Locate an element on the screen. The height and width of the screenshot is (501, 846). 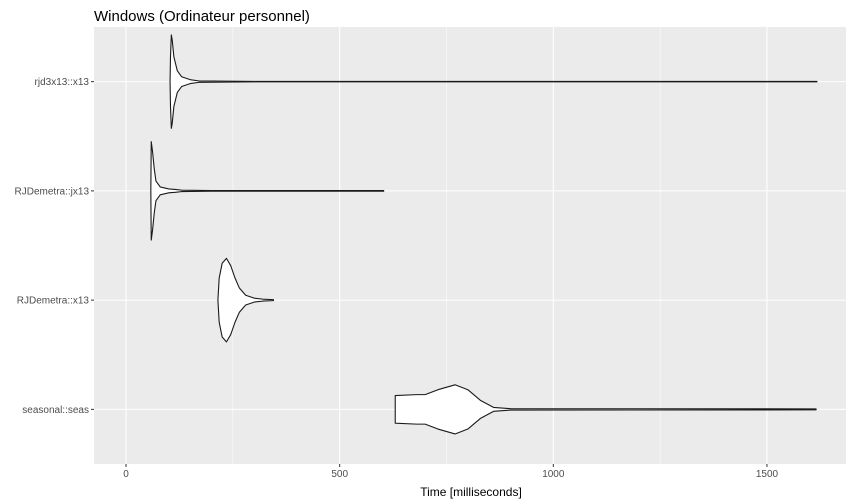
x-axis-label: Time [milliseconds] is located at coordinates (471, 492).